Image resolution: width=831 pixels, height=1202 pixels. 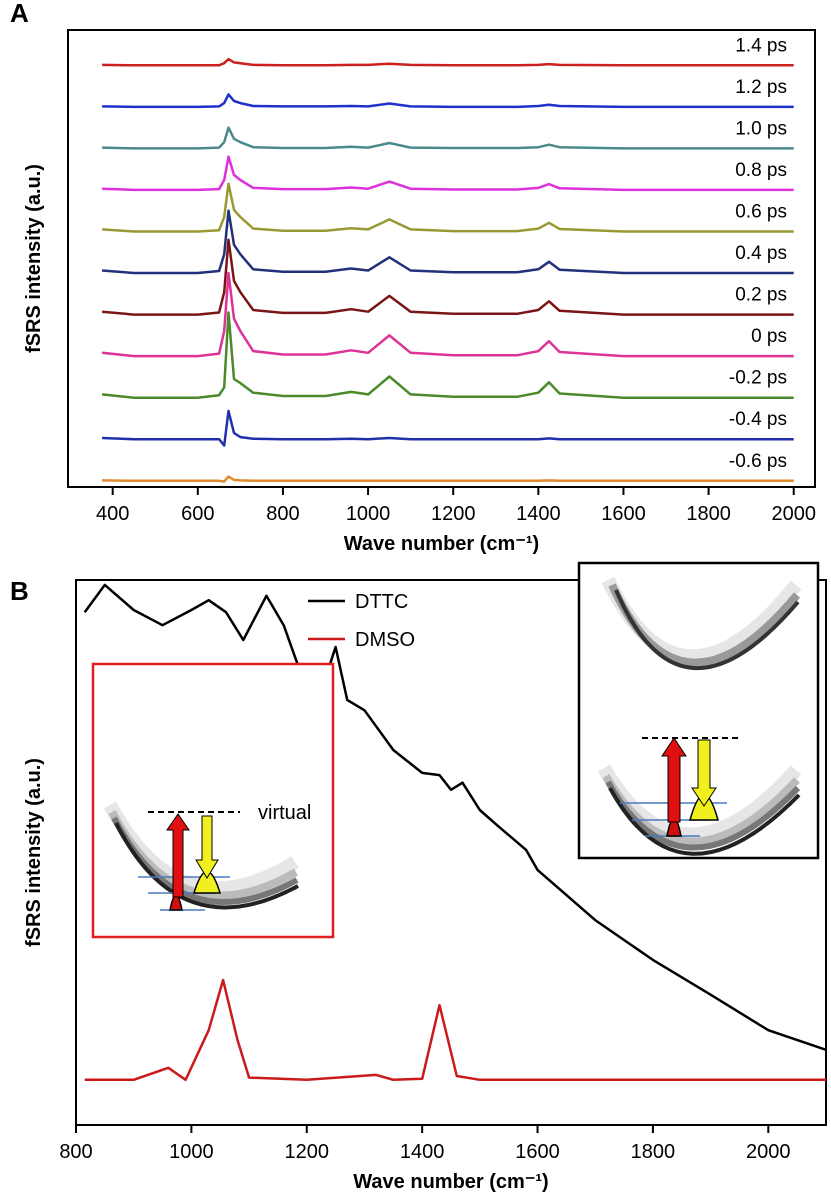 I want to click on panel-label: A, so click(x=19, y=14).